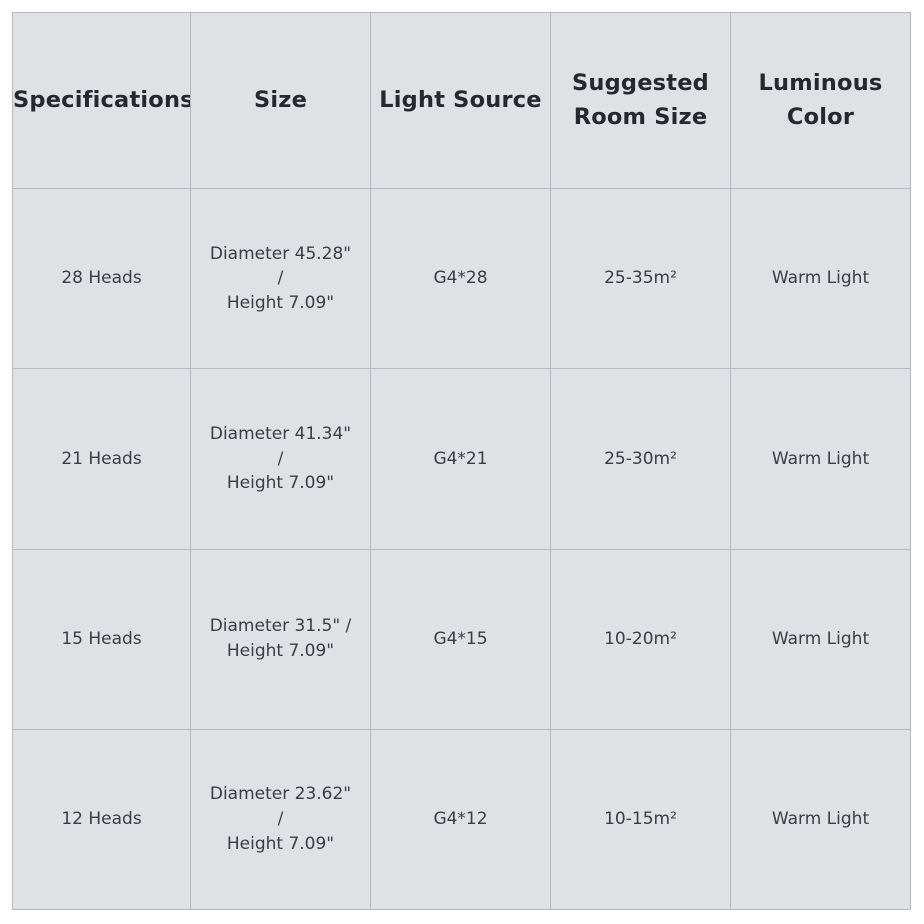  I want to click on cell-light-source: G4*15, so click(460, 639).